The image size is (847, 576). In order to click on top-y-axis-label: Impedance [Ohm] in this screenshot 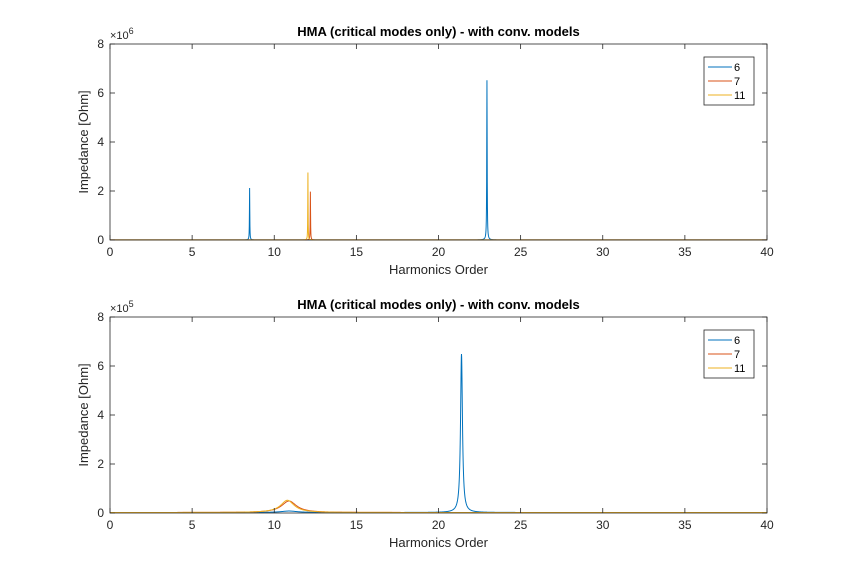, I will do `click(83, 141)`.